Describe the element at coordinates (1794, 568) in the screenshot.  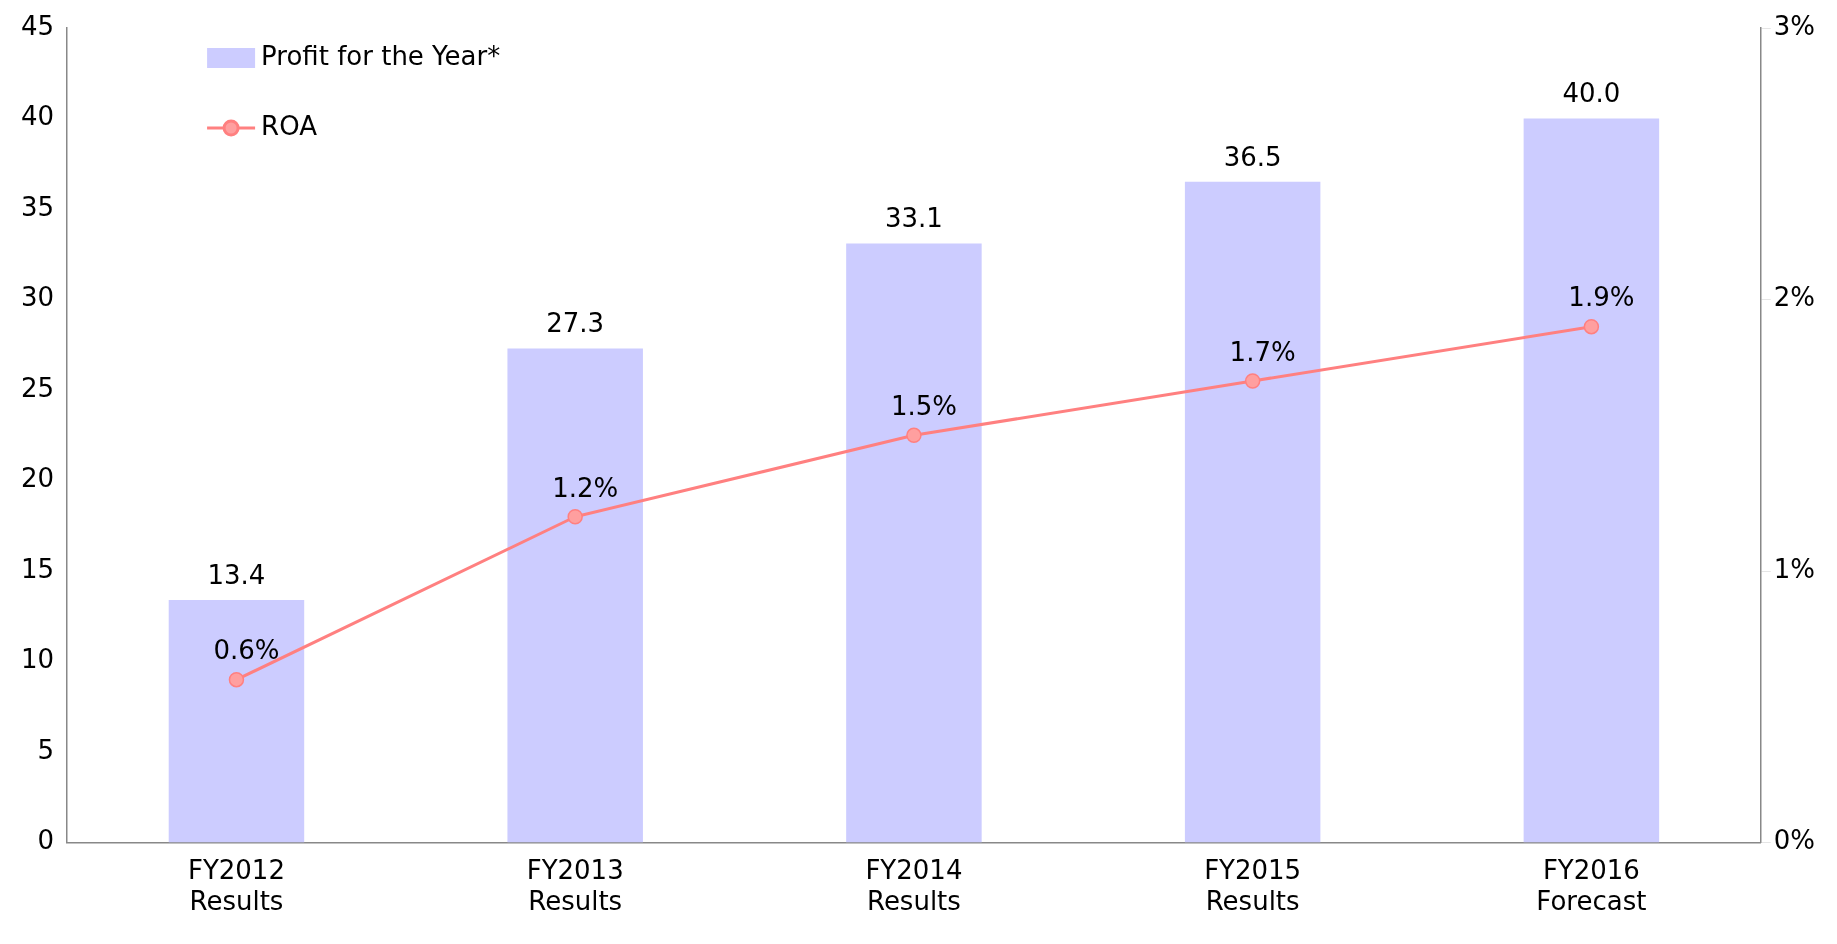
I see `y2-tick-label: 1%` at that location.